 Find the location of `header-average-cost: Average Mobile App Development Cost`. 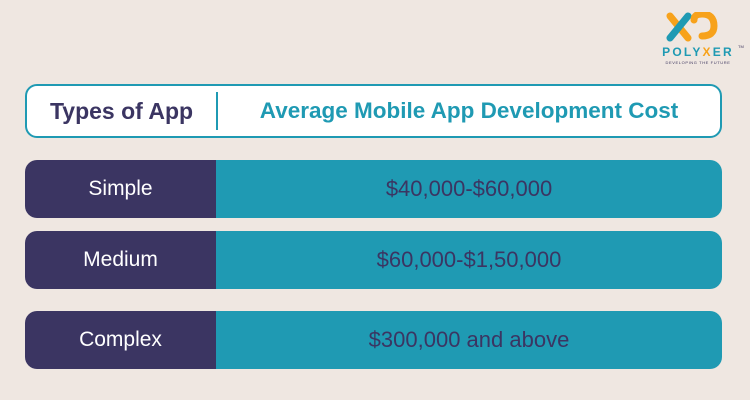

header-average-cost: Average Mobile App Development Cost is located at coordinates (469, 110).